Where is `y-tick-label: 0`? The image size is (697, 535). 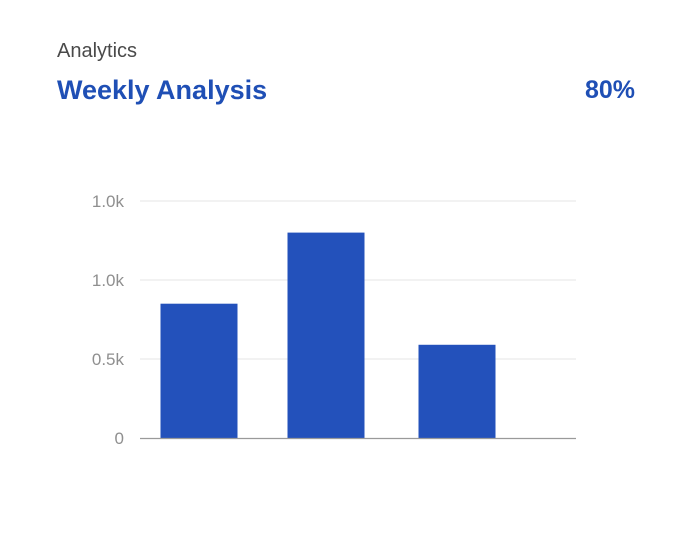 y-tick-label: 0 is located at coordinates (119, 438).